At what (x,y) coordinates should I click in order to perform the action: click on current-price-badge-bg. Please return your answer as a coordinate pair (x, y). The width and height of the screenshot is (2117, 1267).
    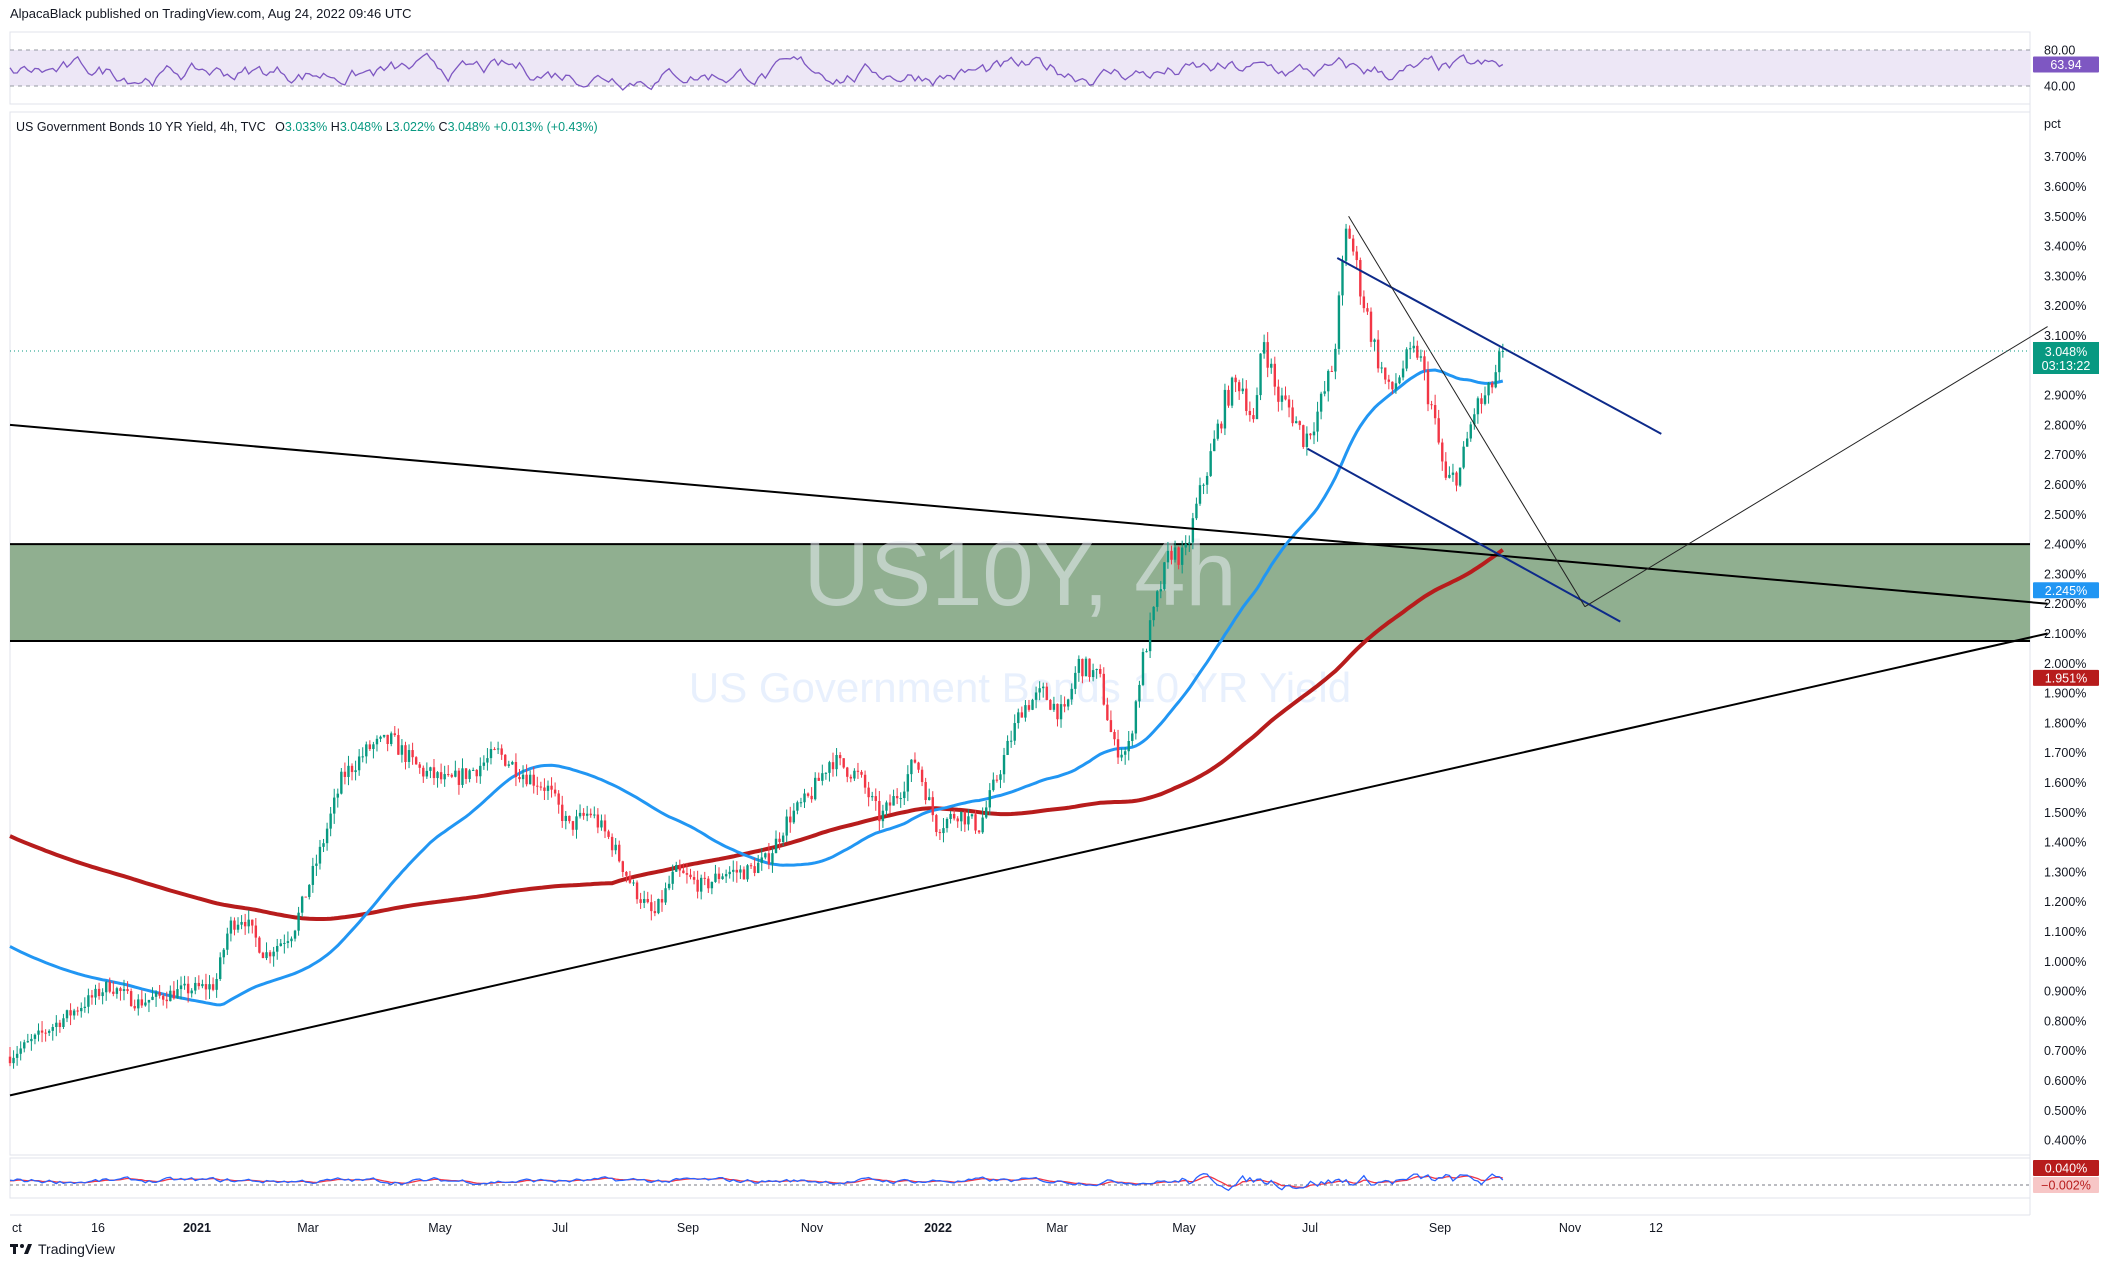
    Looking at the image, I should click on (2066, 357).